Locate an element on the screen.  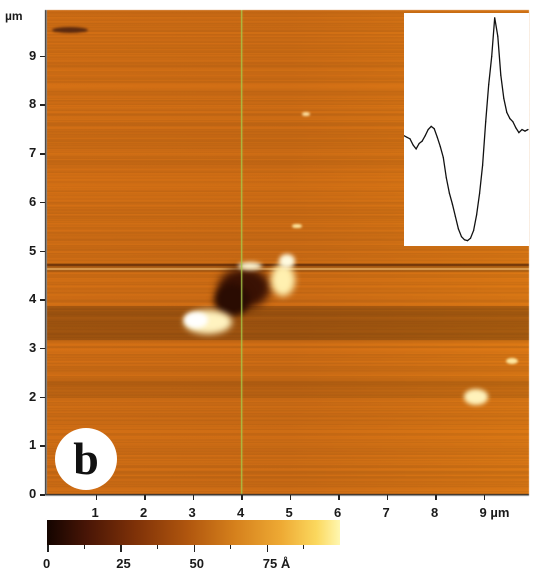
height-colorbar is located at coordinates (193, 532).